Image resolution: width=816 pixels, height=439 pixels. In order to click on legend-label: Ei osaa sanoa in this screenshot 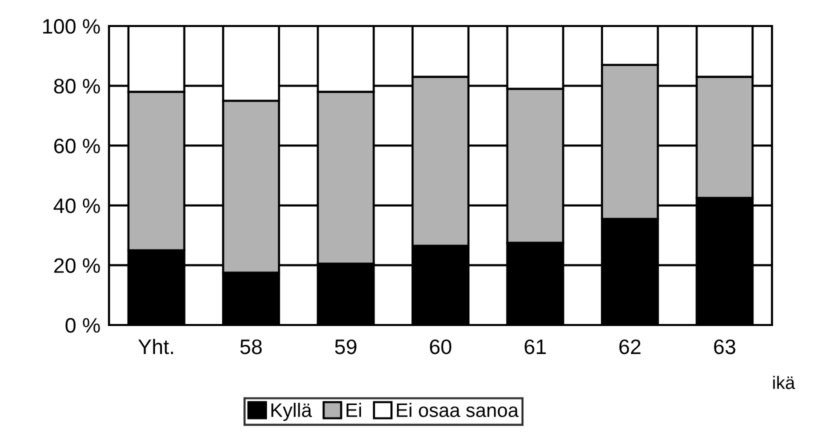, I will do `click(457, 410)`.